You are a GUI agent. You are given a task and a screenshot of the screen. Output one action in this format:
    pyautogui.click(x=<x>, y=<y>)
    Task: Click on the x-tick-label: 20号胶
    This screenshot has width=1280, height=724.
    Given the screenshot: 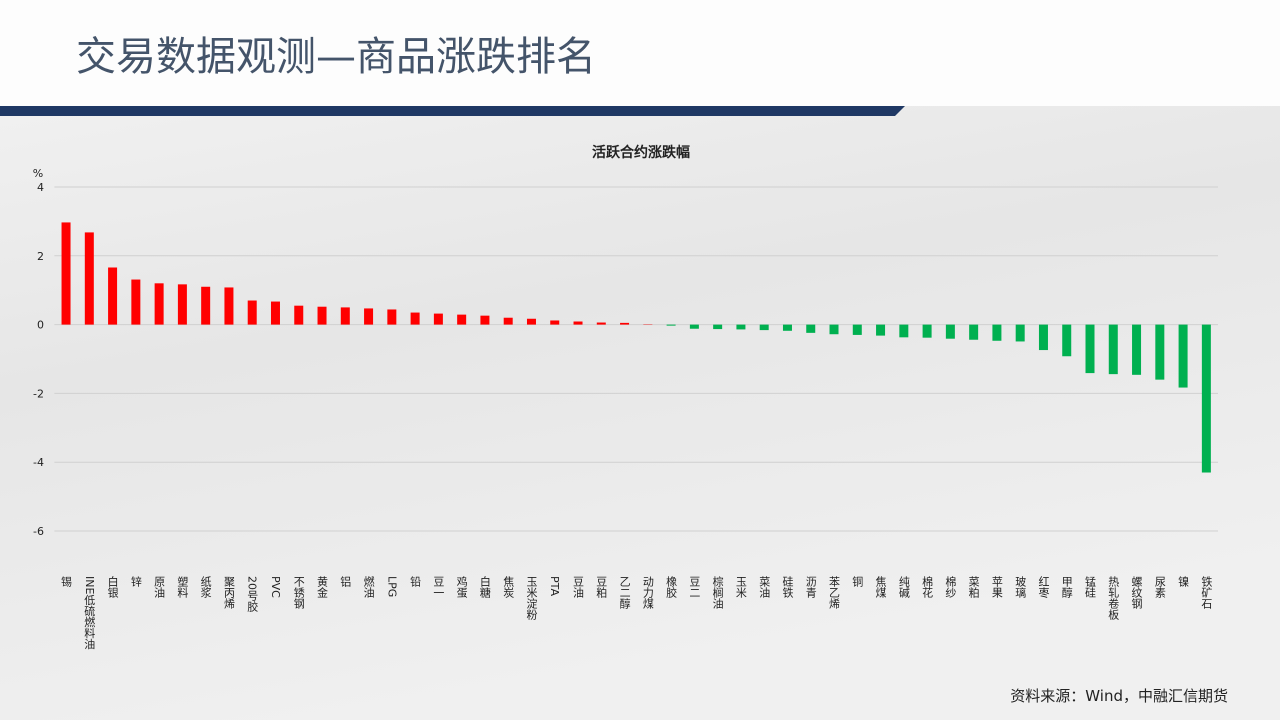 What is the action you would take?
    pyautogui.click(x=252, y=594)
    